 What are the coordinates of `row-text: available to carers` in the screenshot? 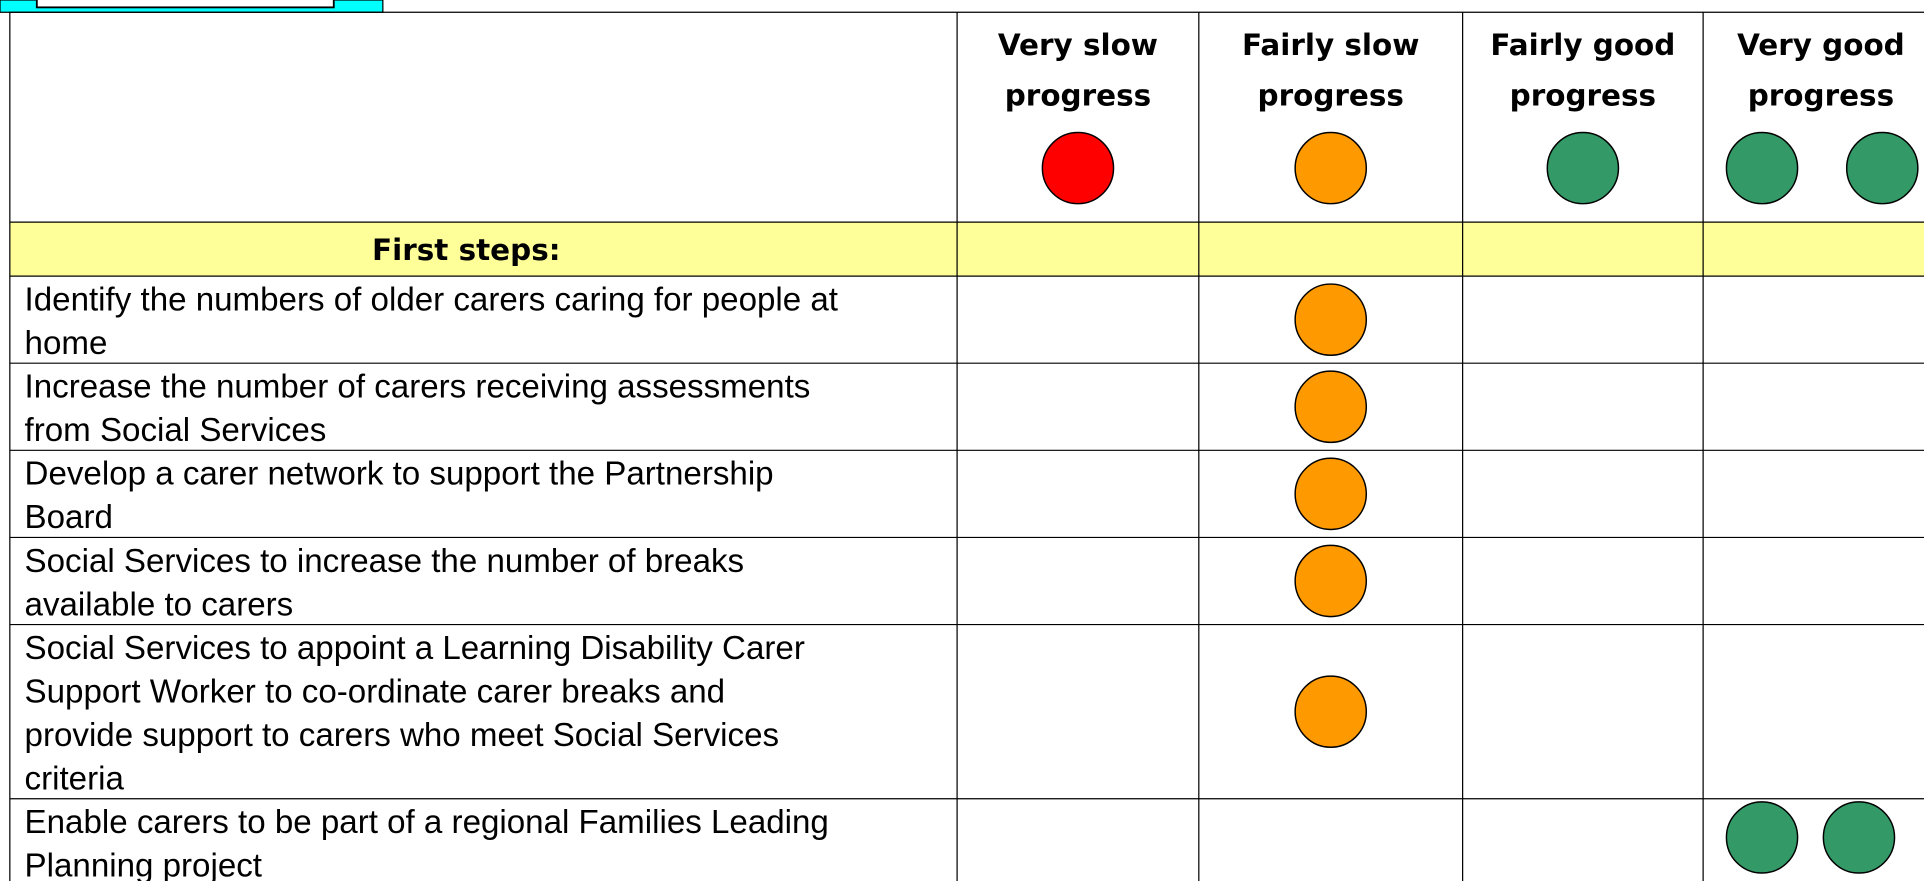 It's located at (159, 604).